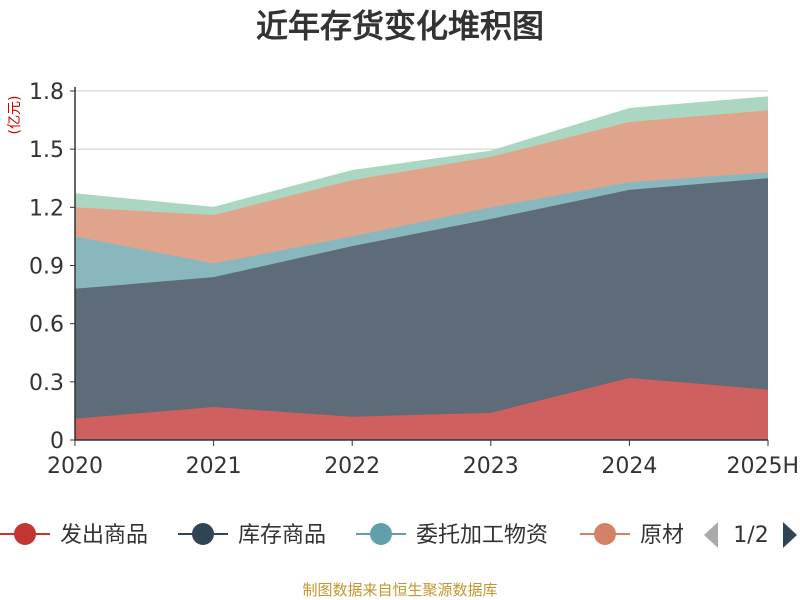 The width and height of the screenshot is (800, 600). What do you see at coordinates (662, 535) in the screenshot?
I see `legend-item-label: 原材` at bounding box center [662, 535].